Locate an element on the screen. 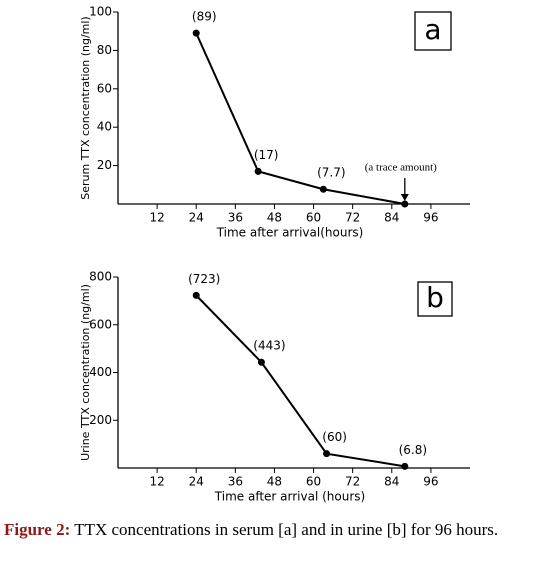  data-label: (89) is located at coordinates (204, 17).